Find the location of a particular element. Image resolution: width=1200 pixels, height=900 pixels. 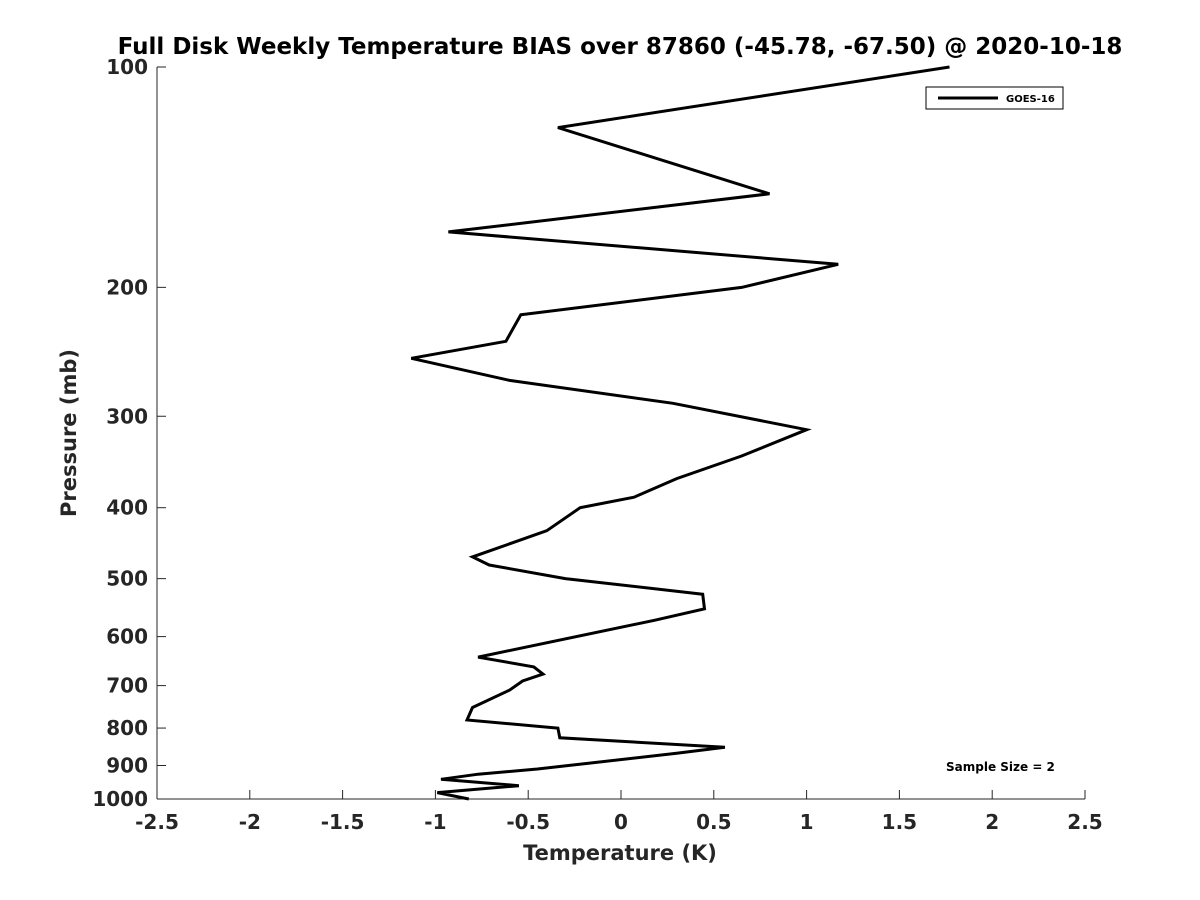

x-axis-label: Temperature (K) is located at coordinates (620, 853).